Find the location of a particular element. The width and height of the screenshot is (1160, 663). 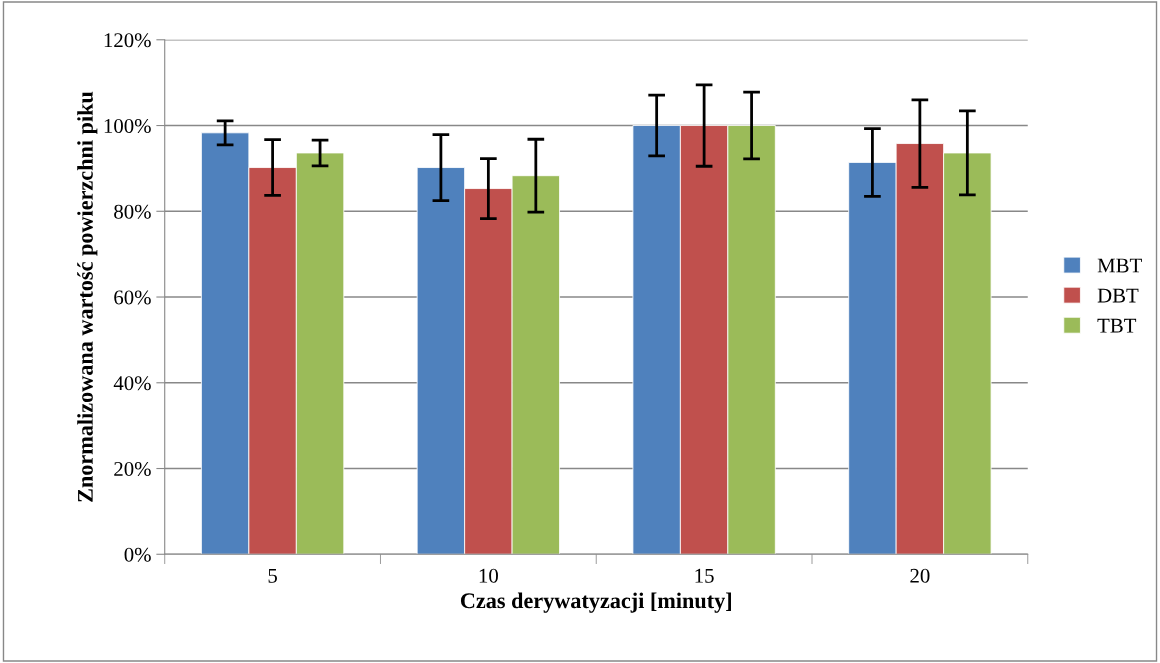

x-tick-label: 15 is located at coordinates (704, 575).